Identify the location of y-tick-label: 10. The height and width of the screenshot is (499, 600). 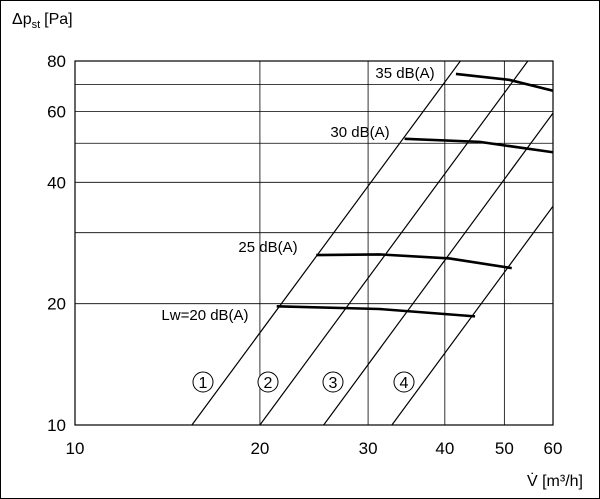
(56, 425).